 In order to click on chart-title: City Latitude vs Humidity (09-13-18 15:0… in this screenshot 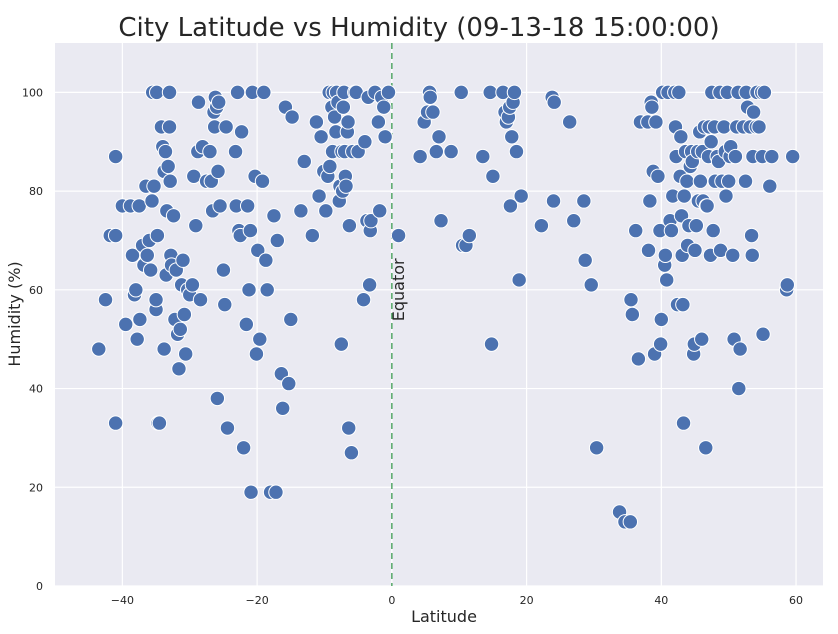, I will do `click(418, 28)`.